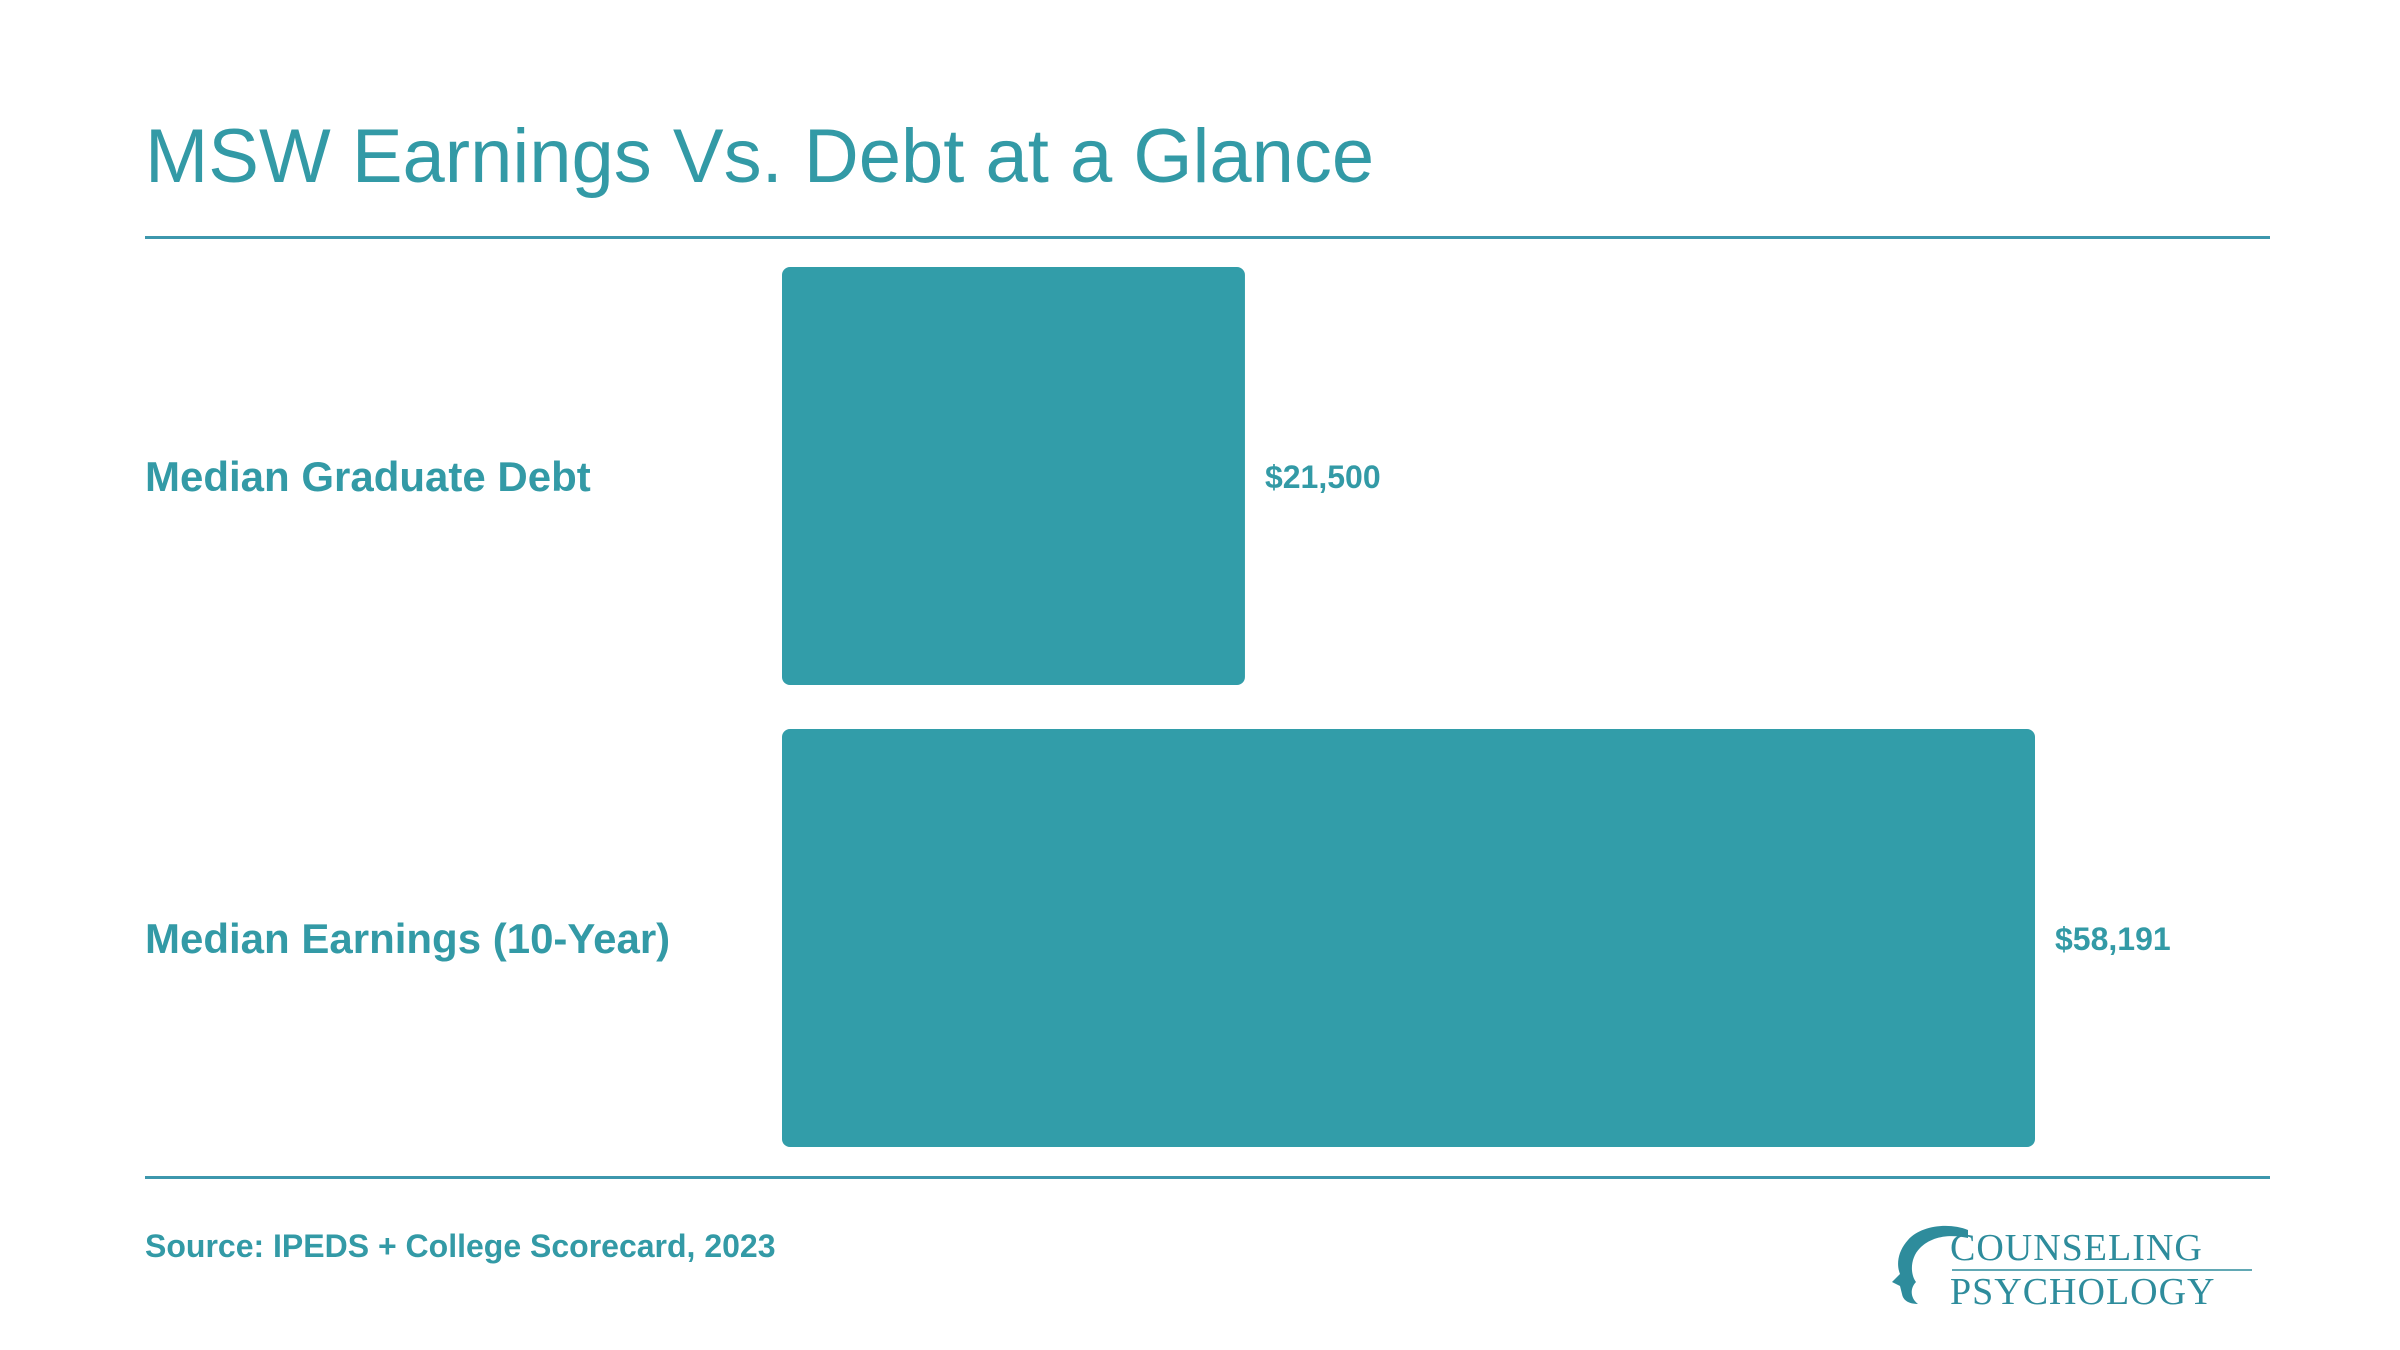  What do you see at coordinates (1207, 1177) in the screenshot?
I see `bottom-divider` at bounding box center [1207, 1177].